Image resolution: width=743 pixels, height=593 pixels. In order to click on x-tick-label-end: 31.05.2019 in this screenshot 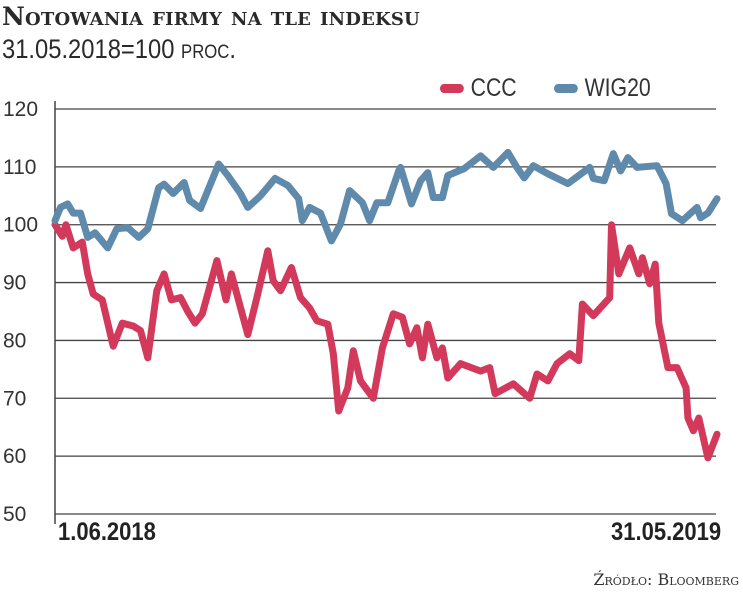, I will do `click(665, 532)`.